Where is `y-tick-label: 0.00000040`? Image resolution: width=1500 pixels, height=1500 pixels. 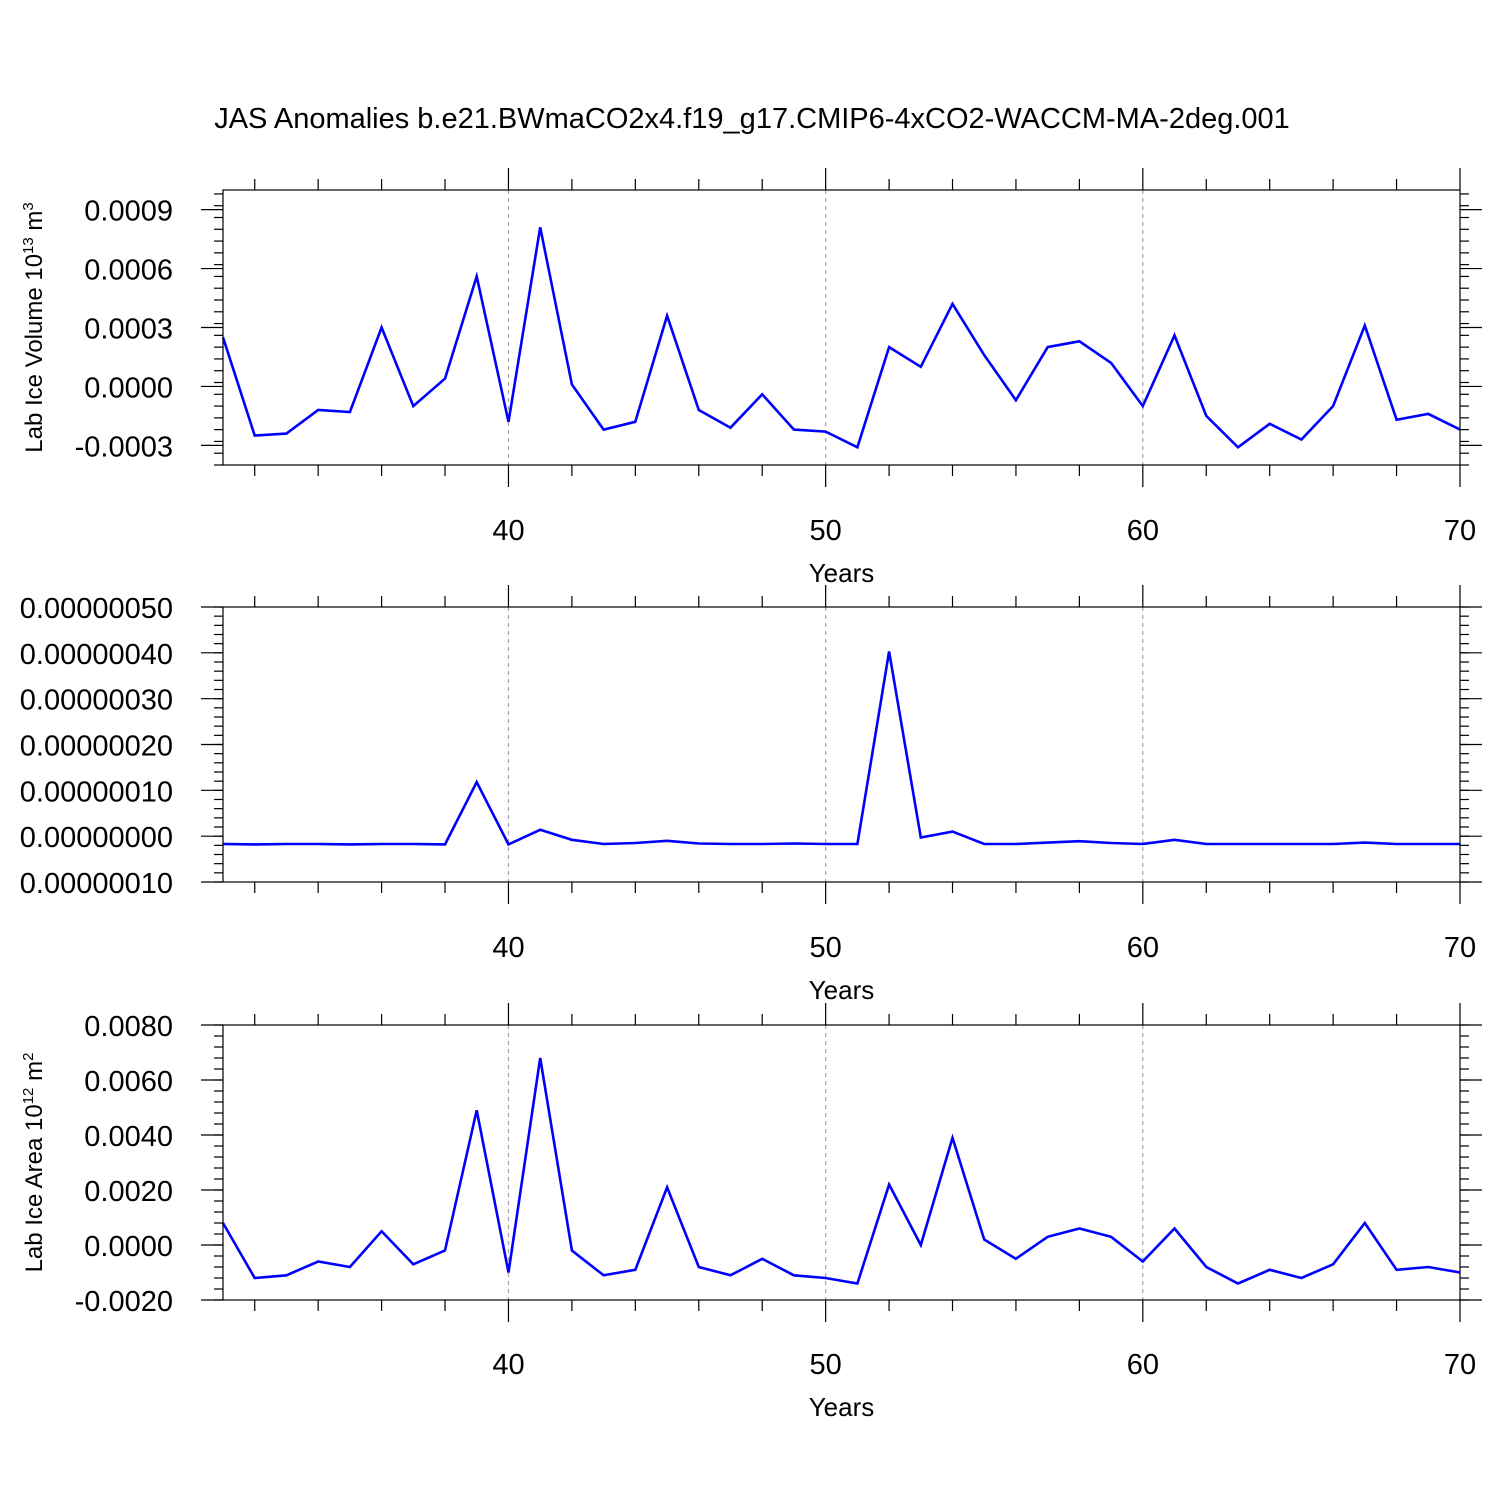
y-tick-label: 0.00000040 is located at coordinates (96, 655).